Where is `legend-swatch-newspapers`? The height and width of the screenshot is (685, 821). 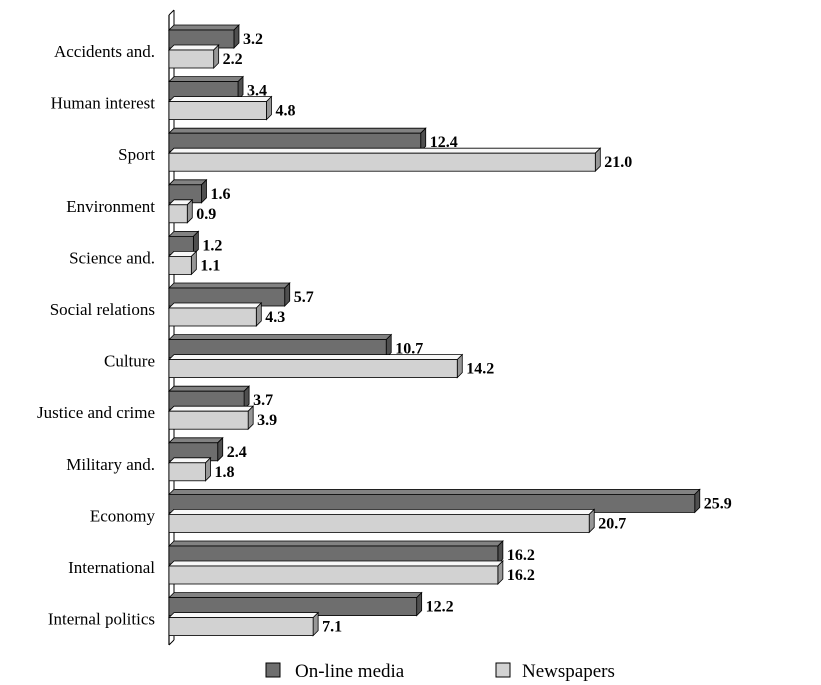 legend-swatch-newspapers is located at coordinates (503, 670).